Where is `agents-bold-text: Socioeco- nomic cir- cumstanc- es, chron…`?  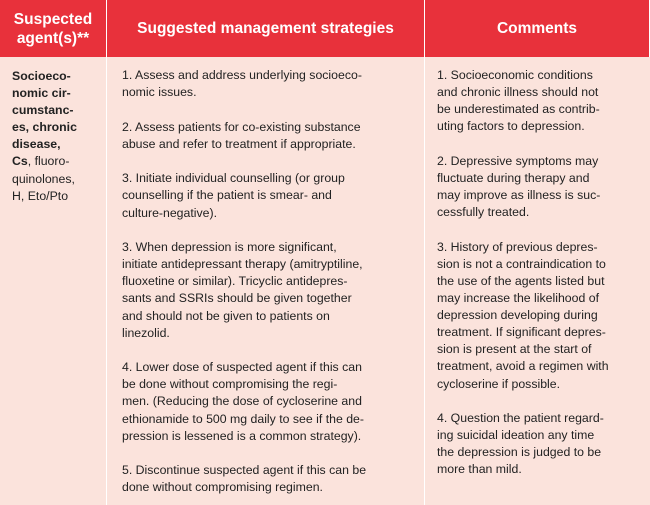 agents-bold-text: Socioeco- nomic cir- cumstanc- es, chron… is located at coordinates (44, 119).